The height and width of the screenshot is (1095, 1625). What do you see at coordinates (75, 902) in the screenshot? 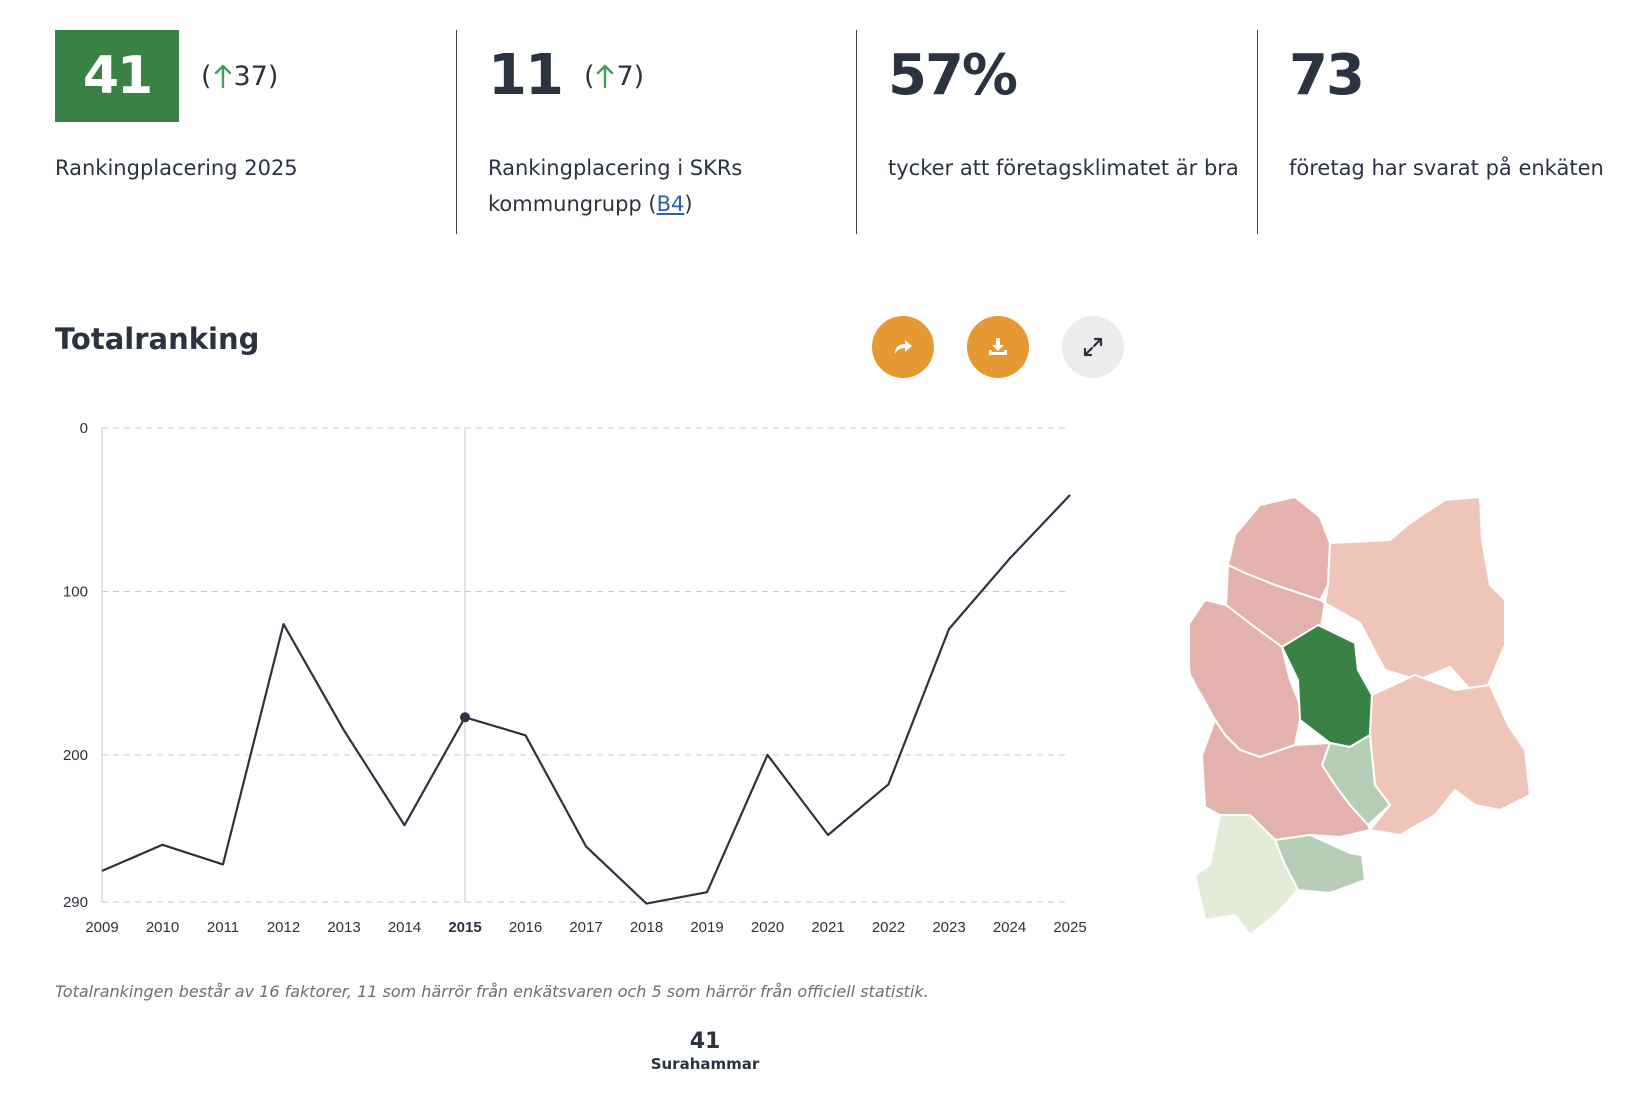
I see `y-tick-label: 290` at bounding box center [75, 902].